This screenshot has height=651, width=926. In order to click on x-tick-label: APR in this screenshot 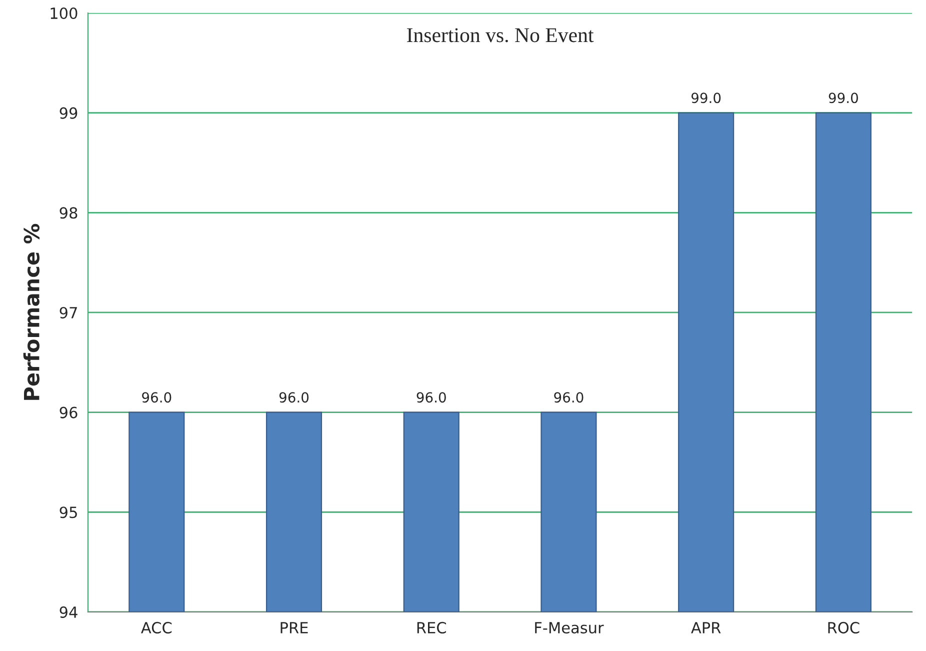, I will do `click(706, 628)`.